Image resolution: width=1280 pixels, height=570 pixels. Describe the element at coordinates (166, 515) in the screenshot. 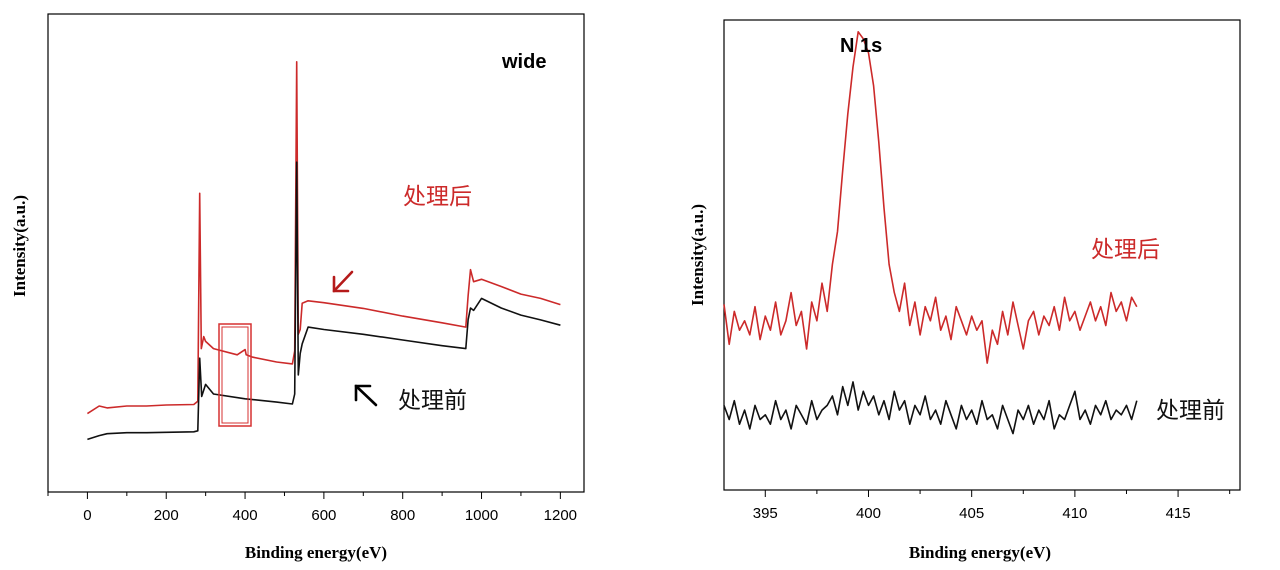

I see `wide-tick-label-200: 200` at that location.